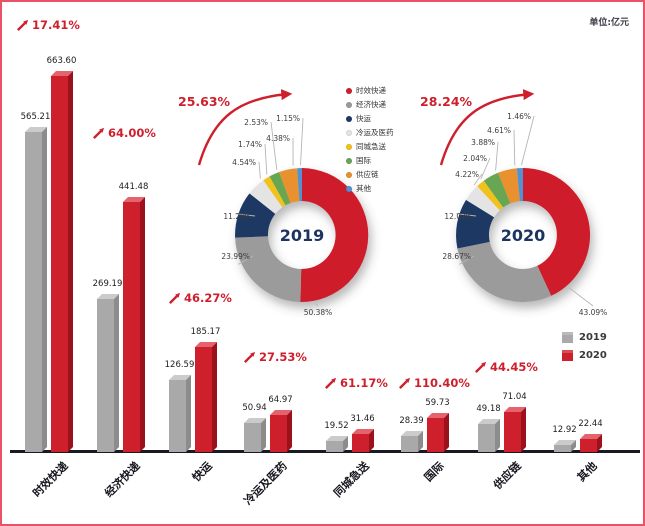 This screenshot has width=645, height=526. What do you see at coordinates (351, 479) in the screenshot?
I see `category-label-5: 同城急送` at bounding box center [351, 479].